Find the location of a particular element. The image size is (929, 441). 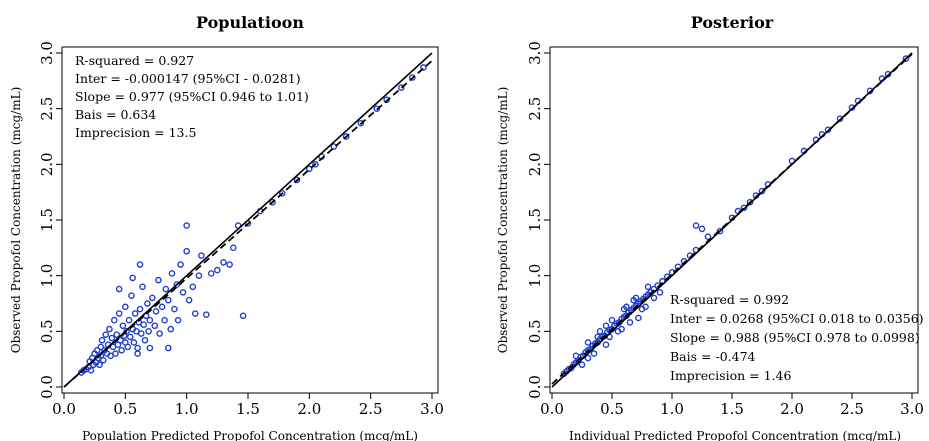

population-x-tick-label: 3.0 is located at coordinates (432, 409).